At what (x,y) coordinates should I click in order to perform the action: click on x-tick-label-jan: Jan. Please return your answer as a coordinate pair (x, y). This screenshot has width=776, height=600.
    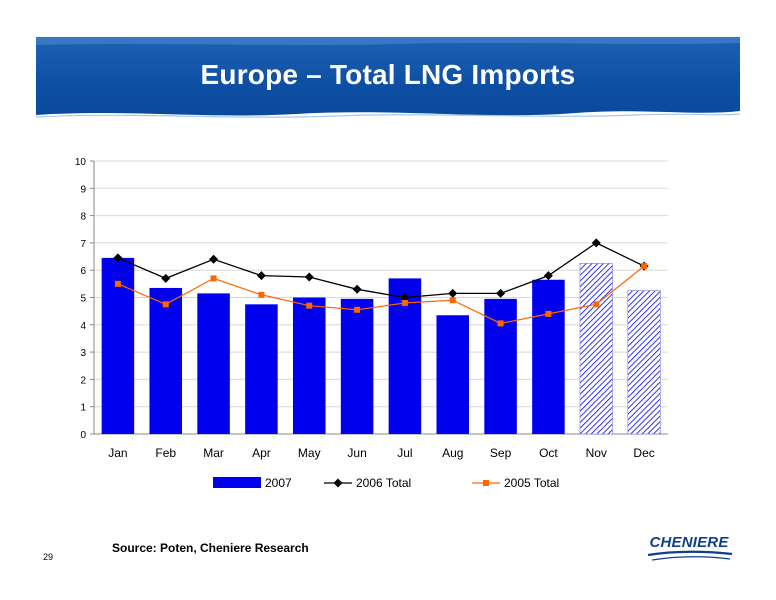
    Looking at the image, I should click on (117, 453).